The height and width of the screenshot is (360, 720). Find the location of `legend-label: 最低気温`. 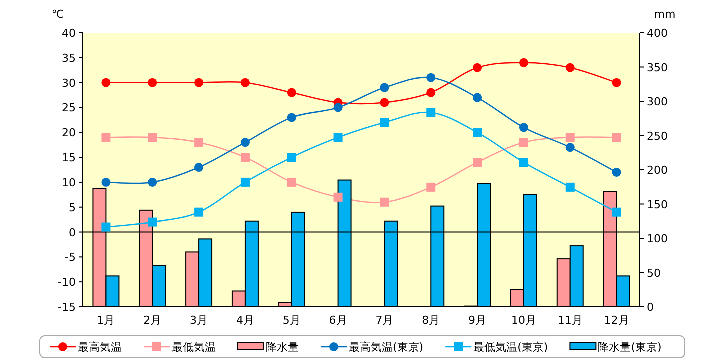

legend-label: 最低気温 is located at coordinates (194, 347).